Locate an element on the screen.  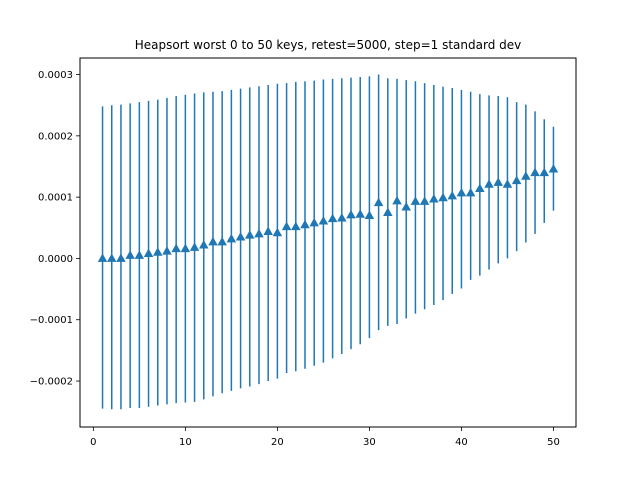
y-tick-label: 0.0002 is located at coordinates (55, 136).